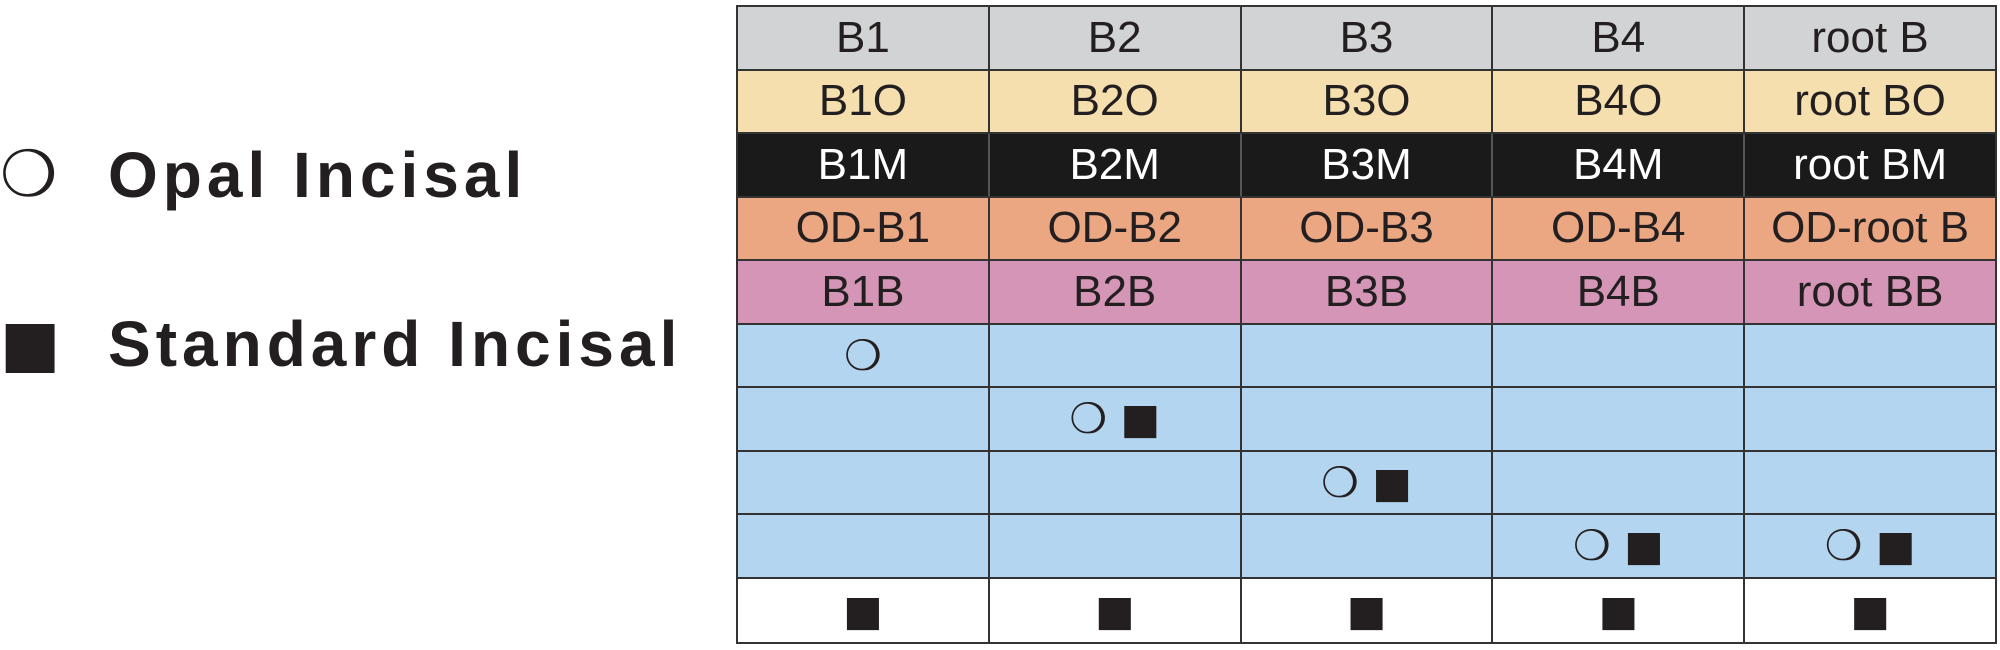  I want to click on shade-label: B3M, so click(1366, 164).